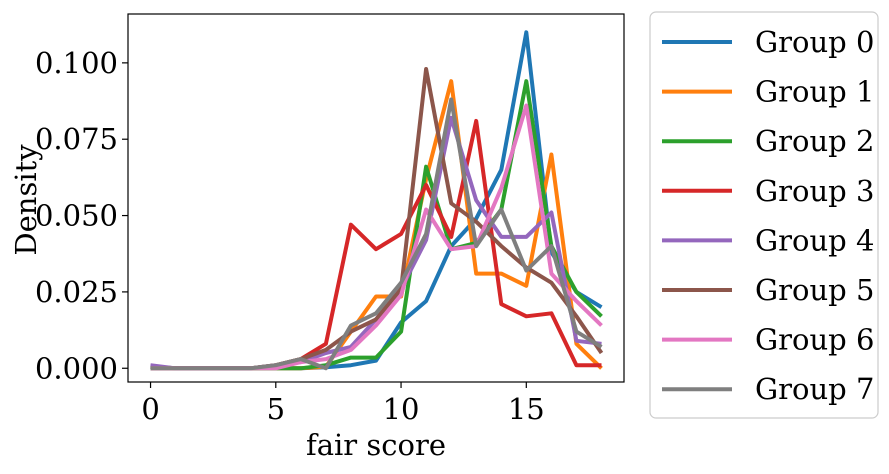  I want to click on legend-label: Group 7, so click(814, 389).